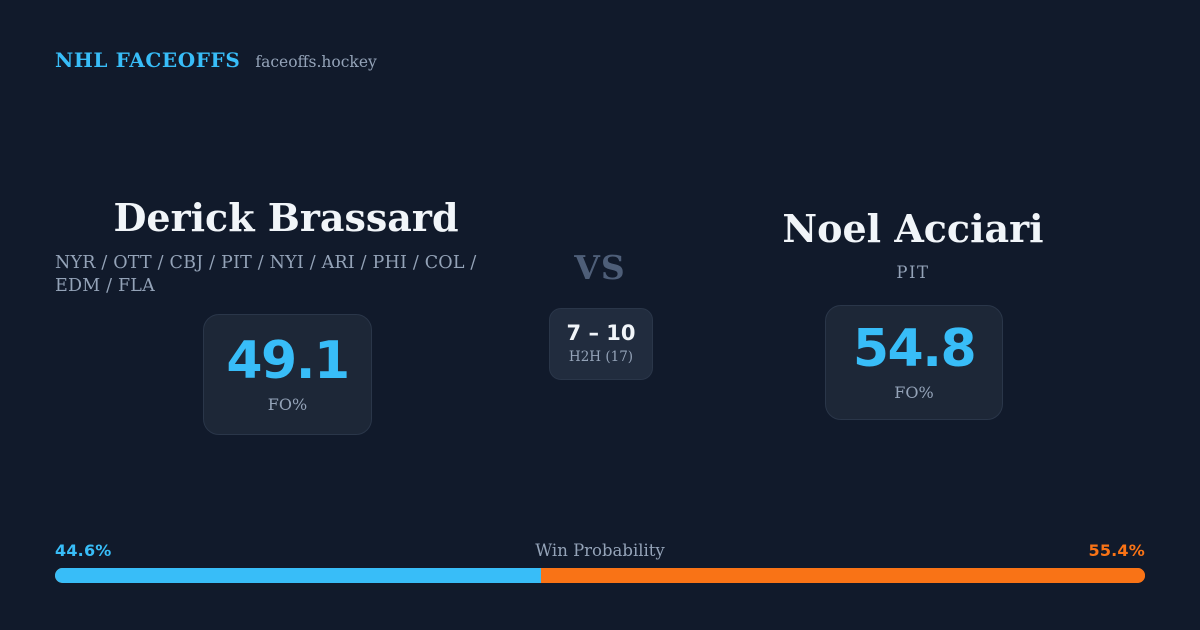 The width and height of the screenshot is (1200, 630). I want to click on player-right-teams: PIT, so click(913, 272).